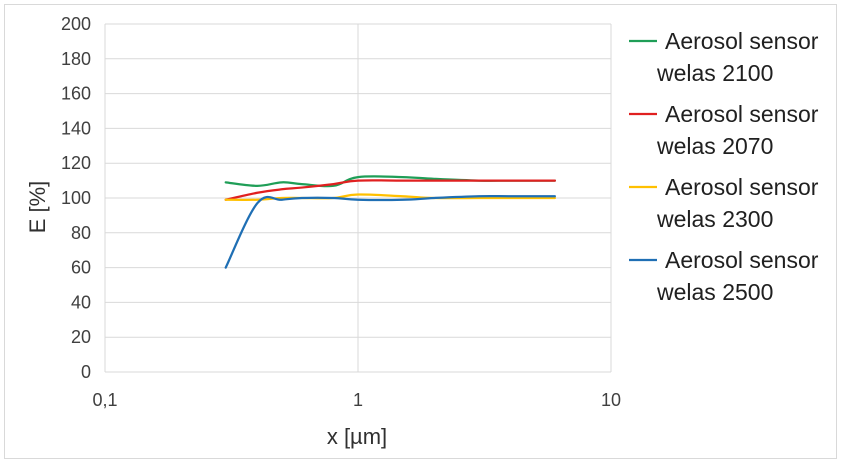 The image size is (841, 467). What do you see at coordinates (86, 372) in the screenshot?
I see `y-tick-label: 0` at bounding box center [86, 372].